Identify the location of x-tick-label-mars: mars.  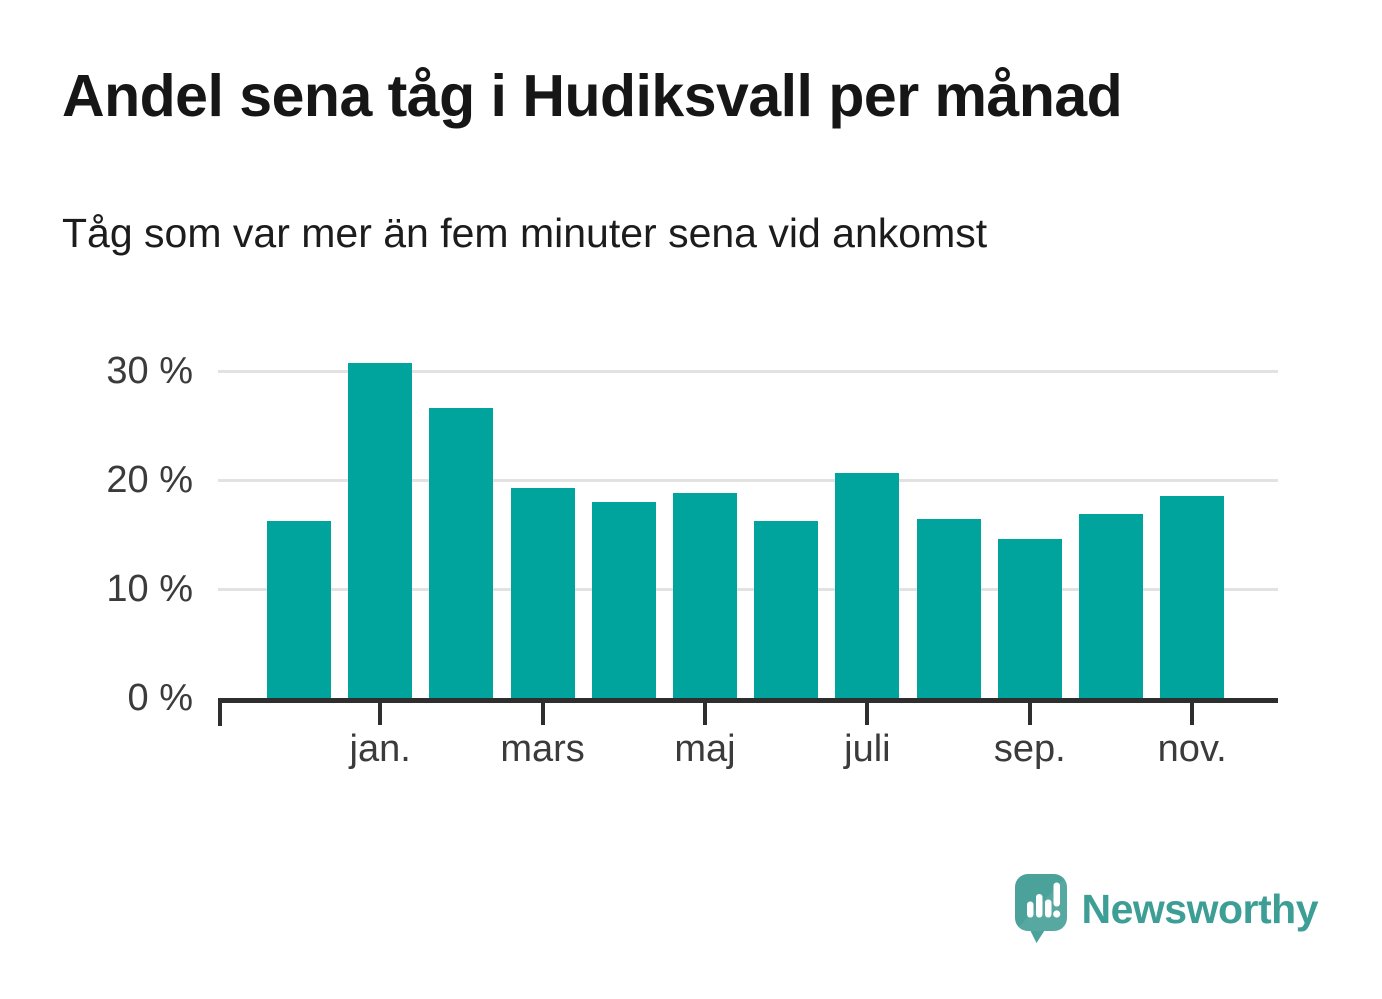
(542, 749).